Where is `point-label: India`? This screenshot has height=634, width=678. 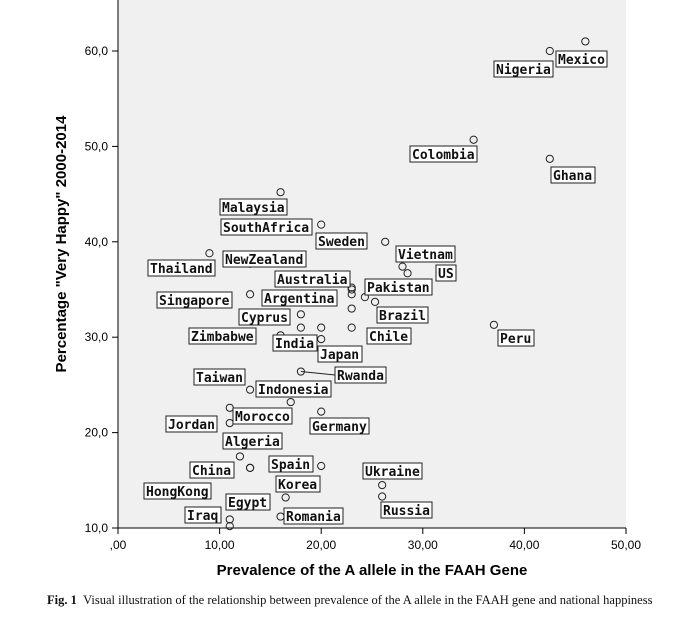 point-label: India is located at coordinates (294, 344).